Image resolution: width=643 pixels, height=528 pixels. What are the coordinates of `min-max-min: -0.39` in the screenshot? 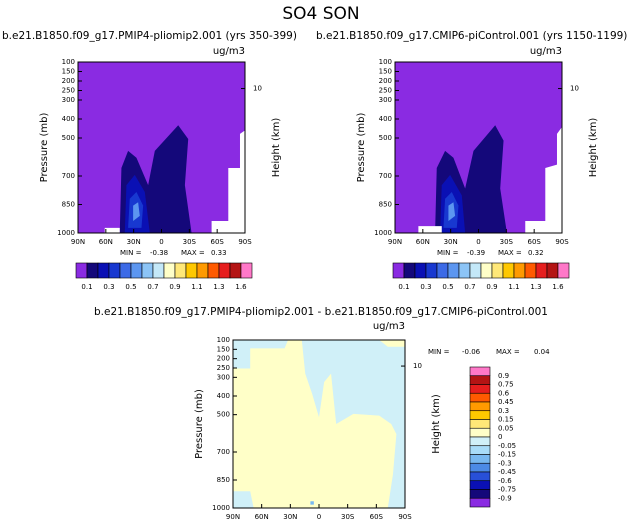 It's located at (476, 253).